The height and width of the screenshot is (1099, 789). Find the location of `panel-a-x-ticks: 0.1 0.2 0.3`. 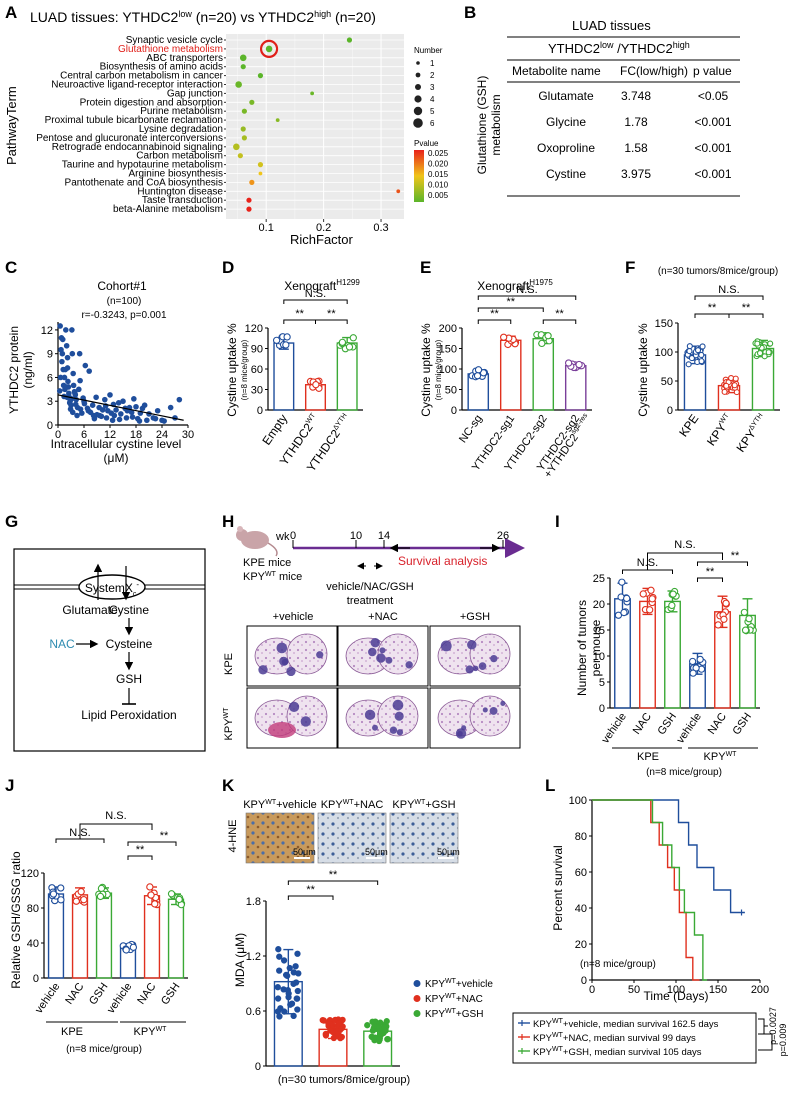

panel-a-x-ticks: 0.1 0.2 0.3 is located at coordinates (324, 226).